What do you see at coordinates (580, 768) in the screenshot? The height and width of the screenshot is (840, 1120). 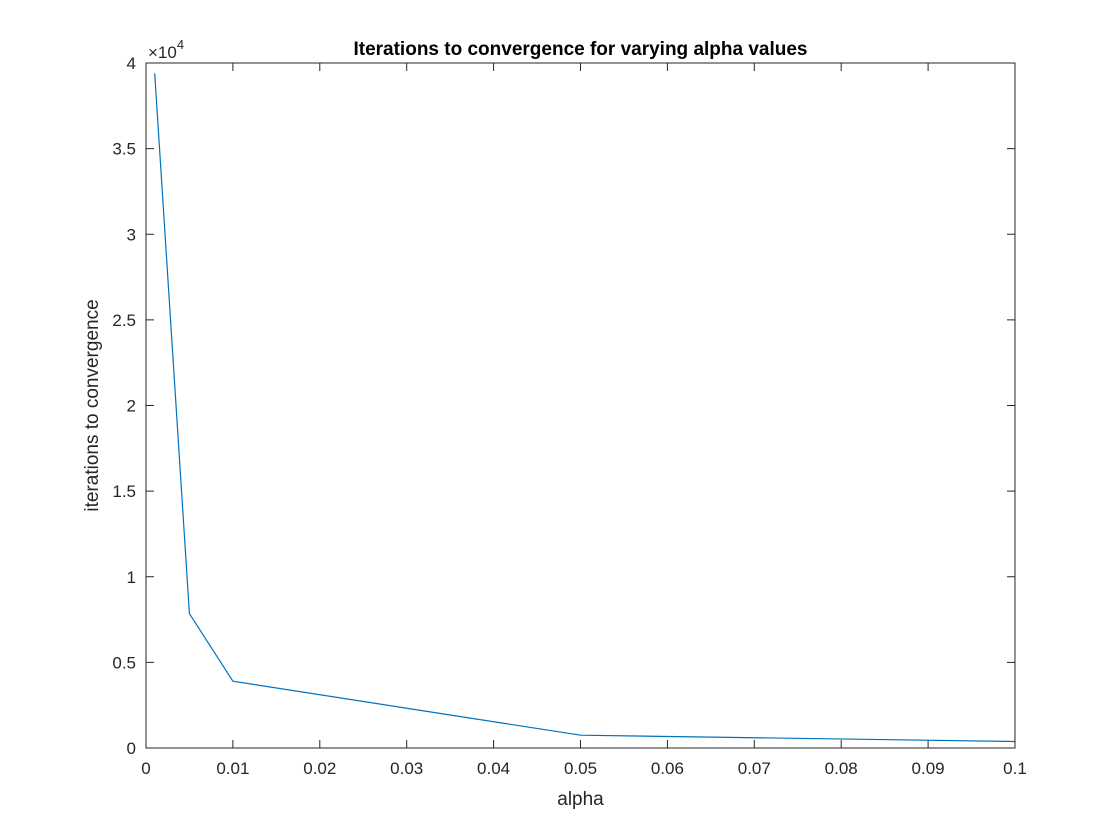 I see `x-tick-label: 0.05` at bounding box center [580, 768].